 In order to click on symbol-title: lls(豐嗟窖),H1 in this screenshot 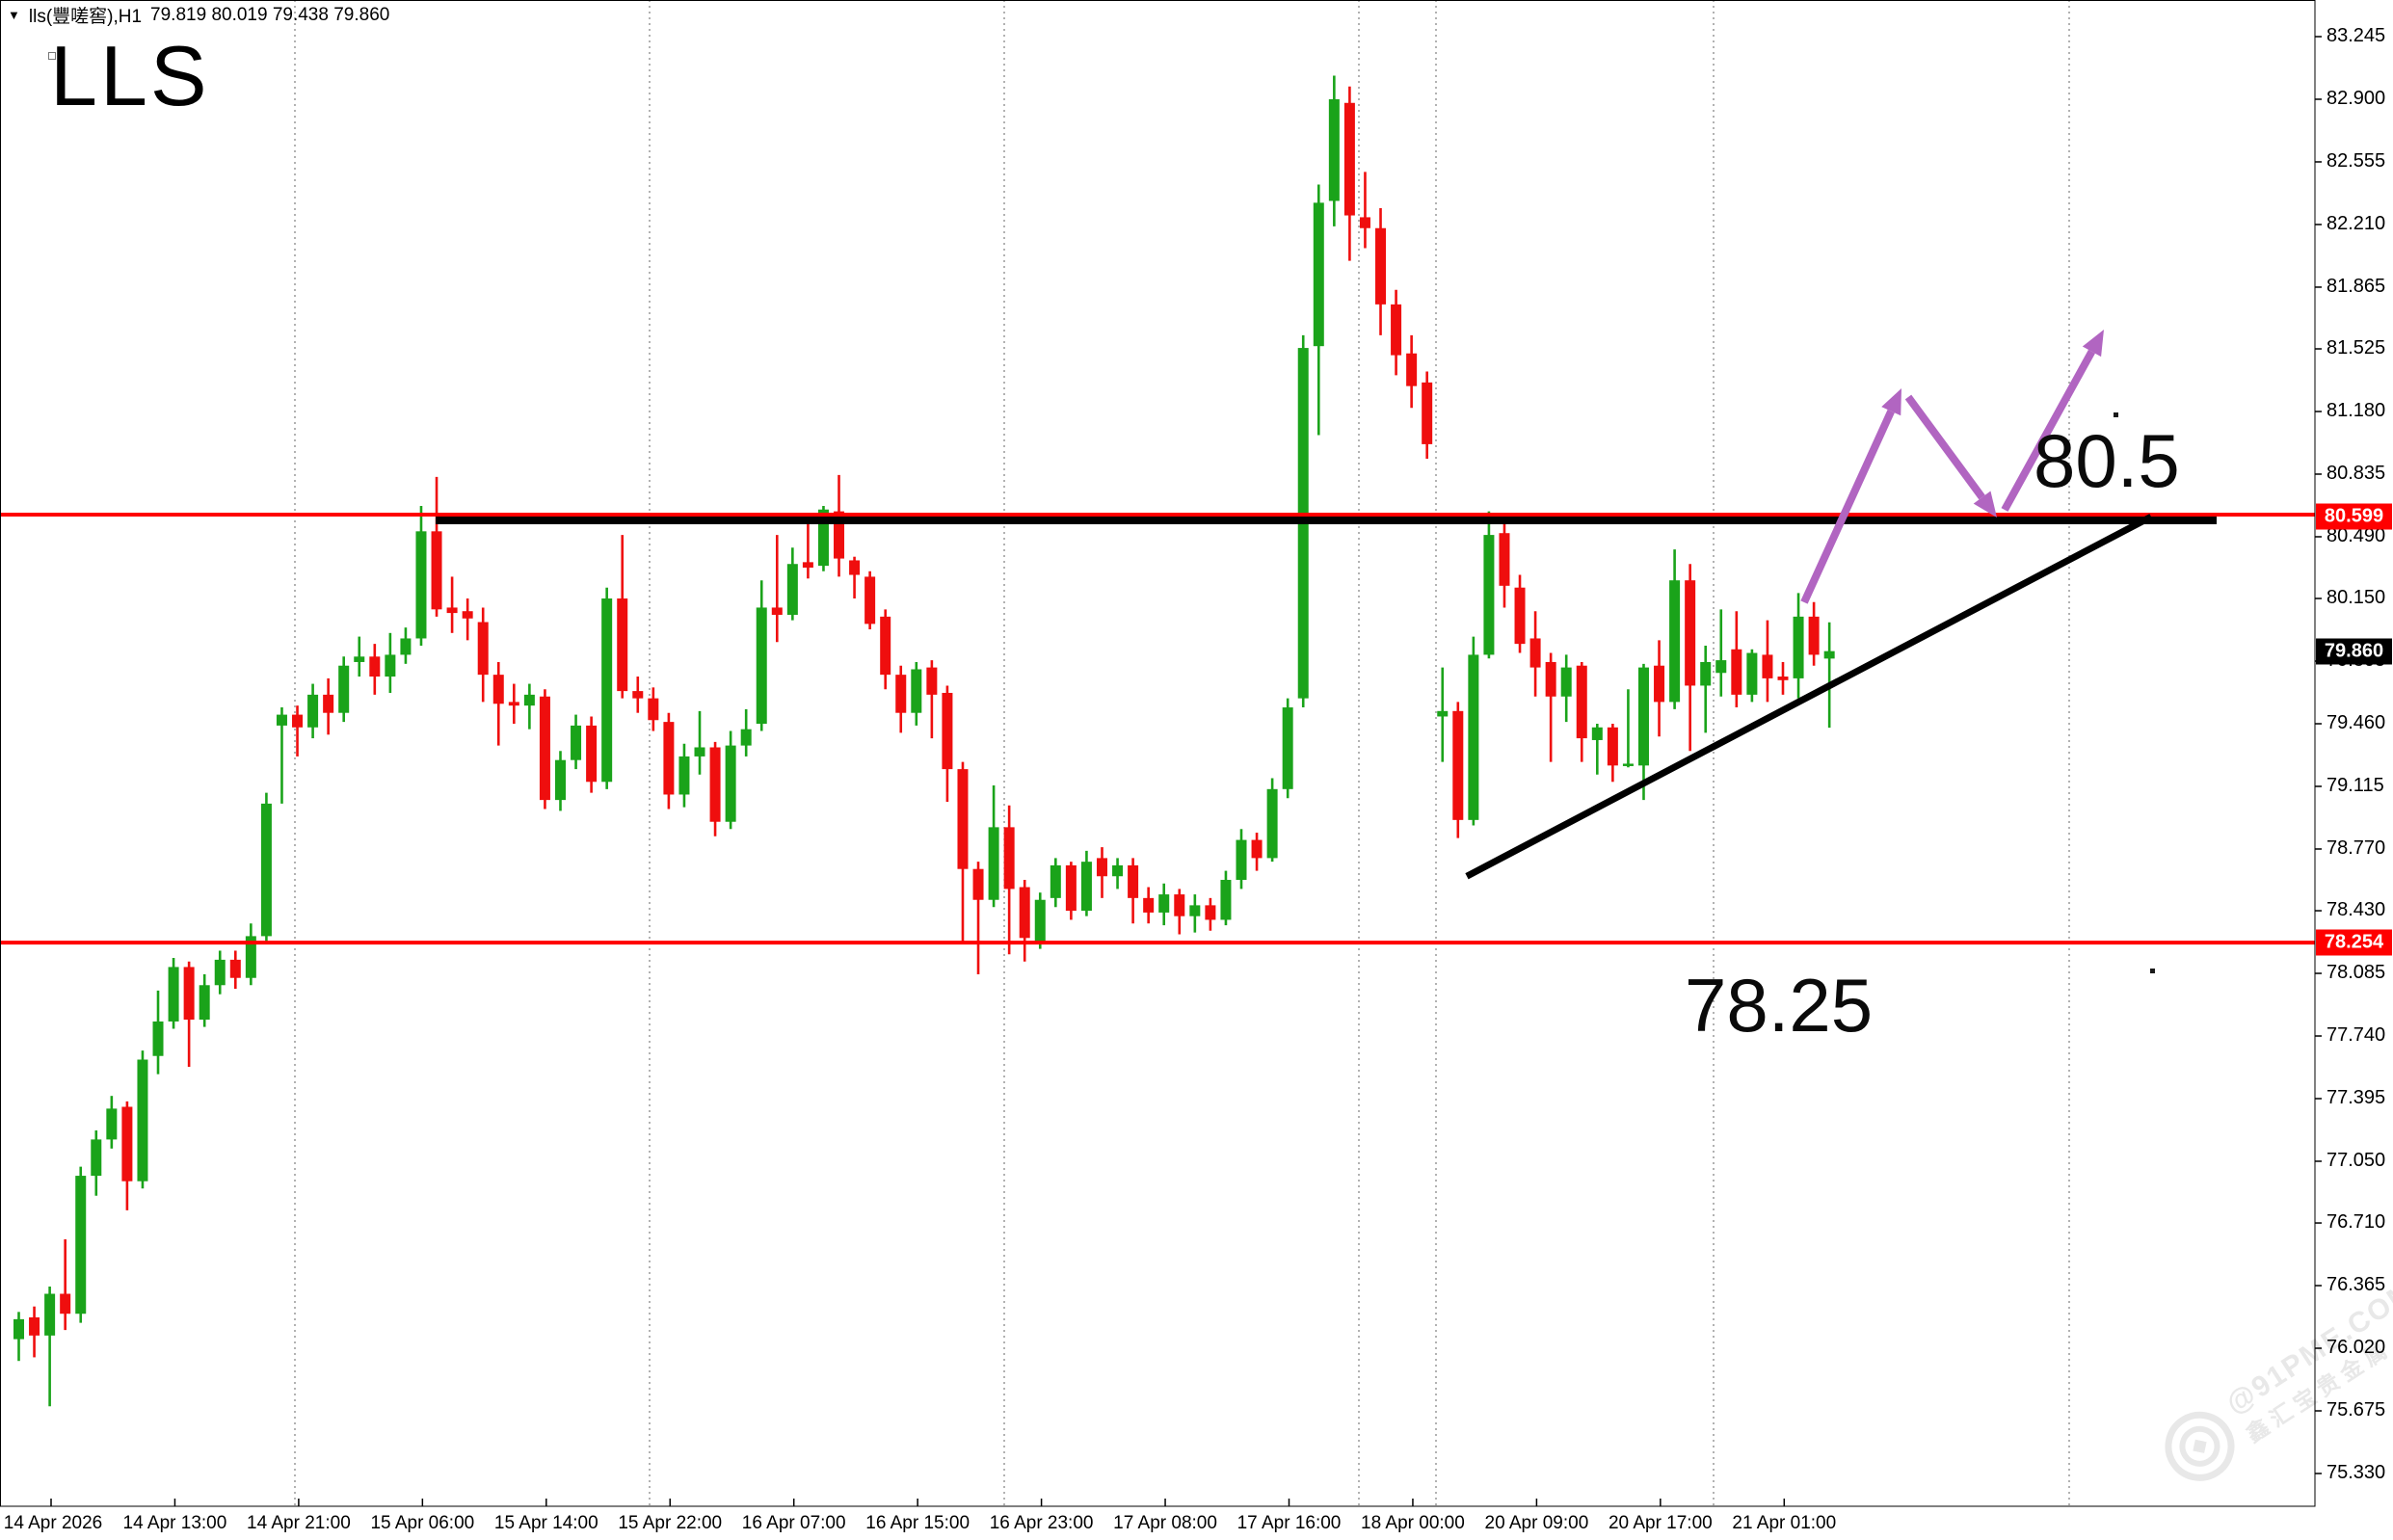, I will do `click(85, 17)`.